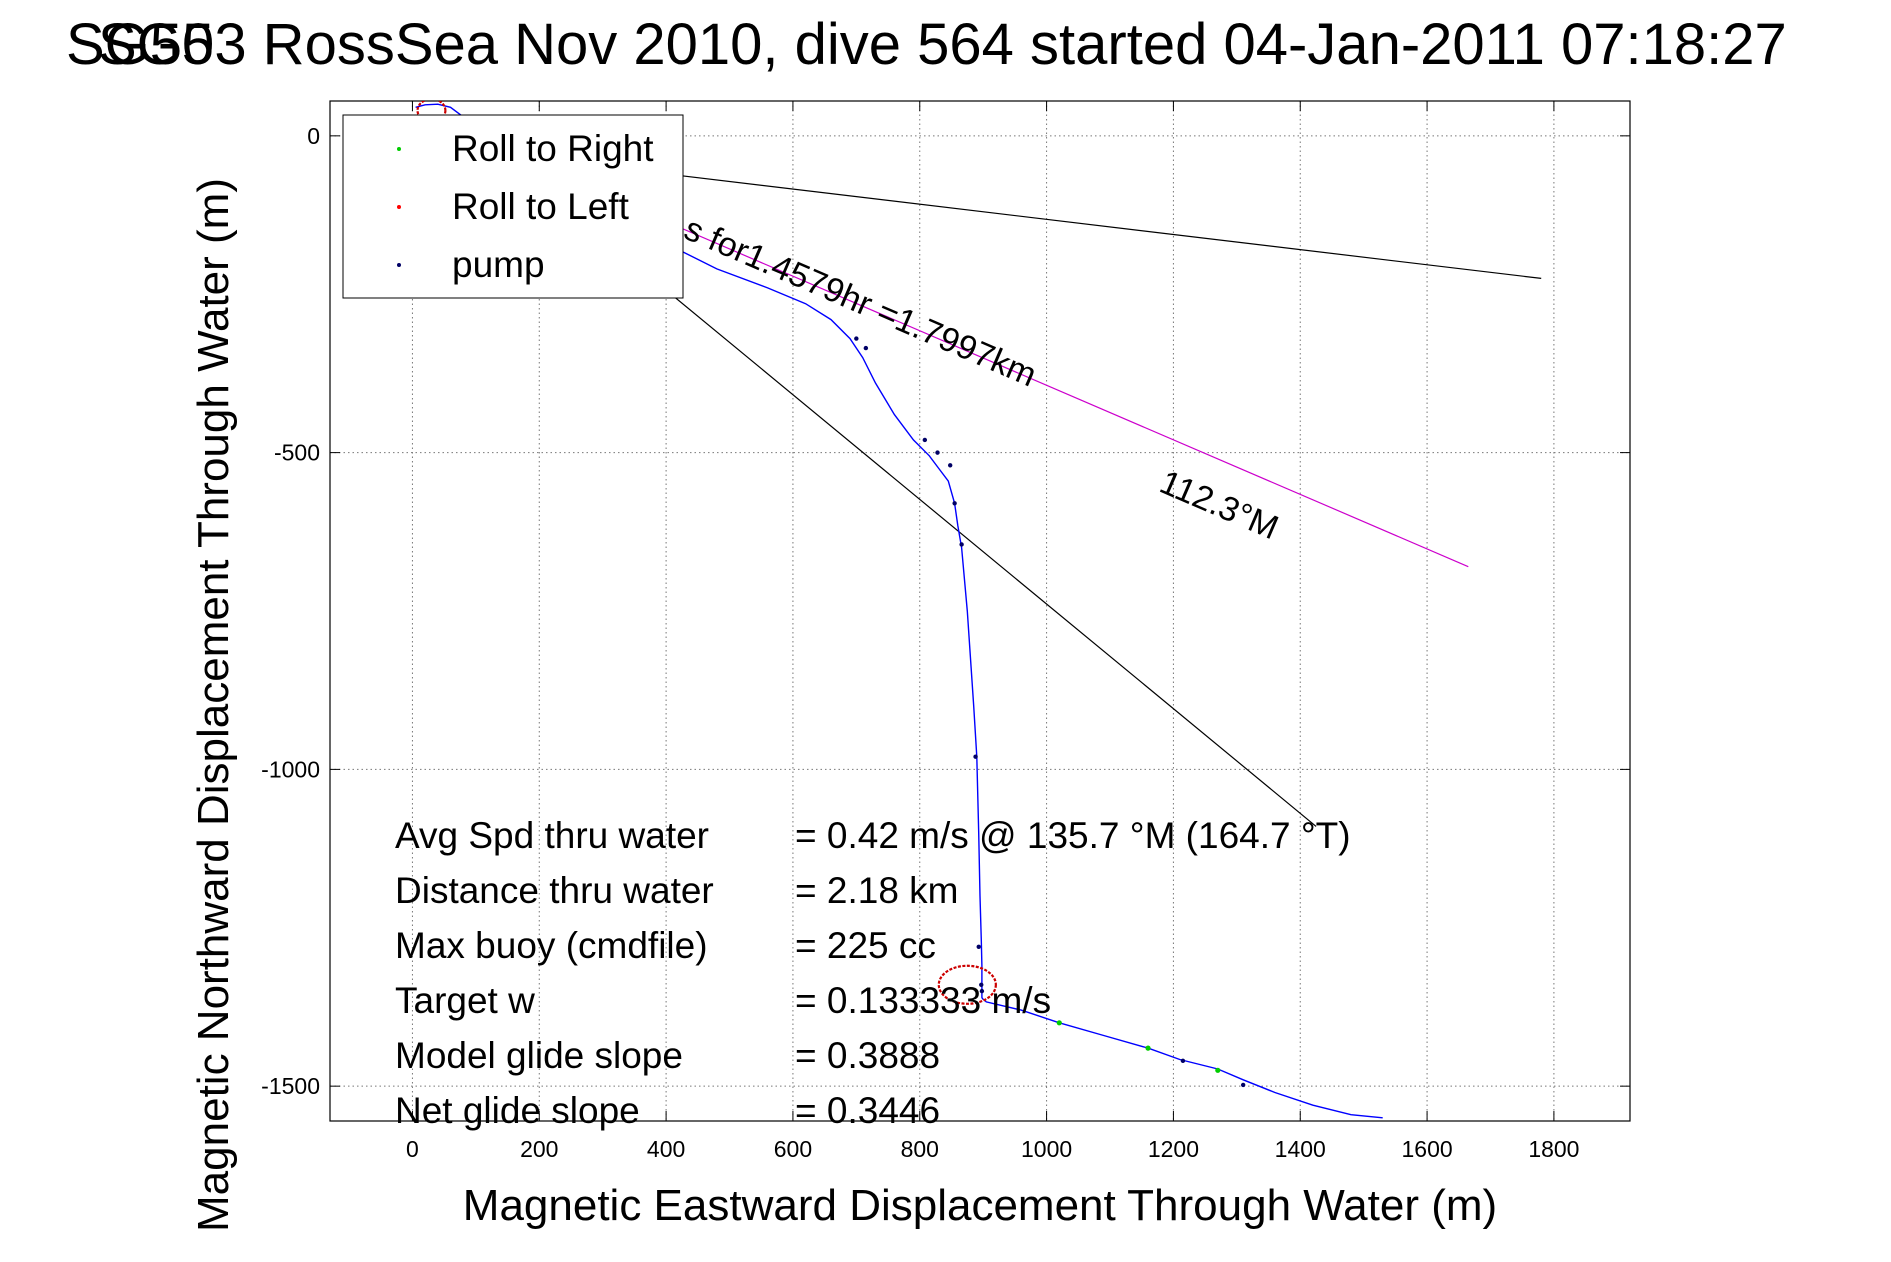 The height and width of the screenshot is (1262, 1891). Describe the element at coordinates (793, 1149) in the screenshot. I see `x-tick-label: 600` at that location.